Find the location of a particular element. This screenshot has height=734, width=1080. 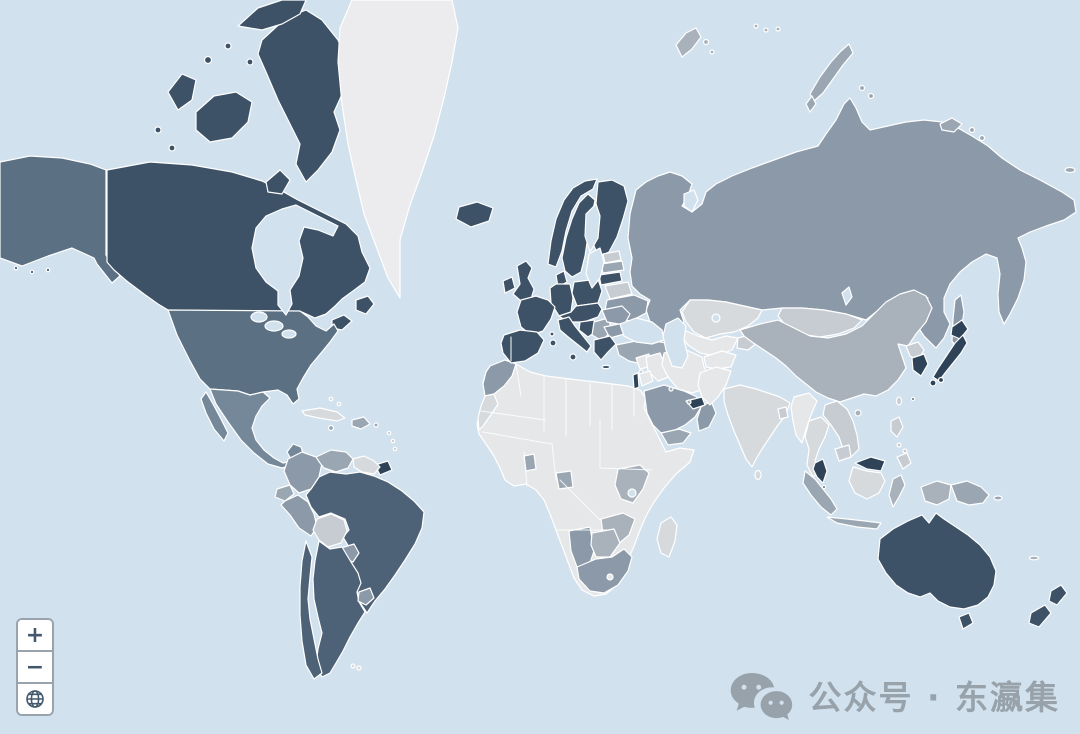

country-japan-shikoku is located at coordinates (941, 380).